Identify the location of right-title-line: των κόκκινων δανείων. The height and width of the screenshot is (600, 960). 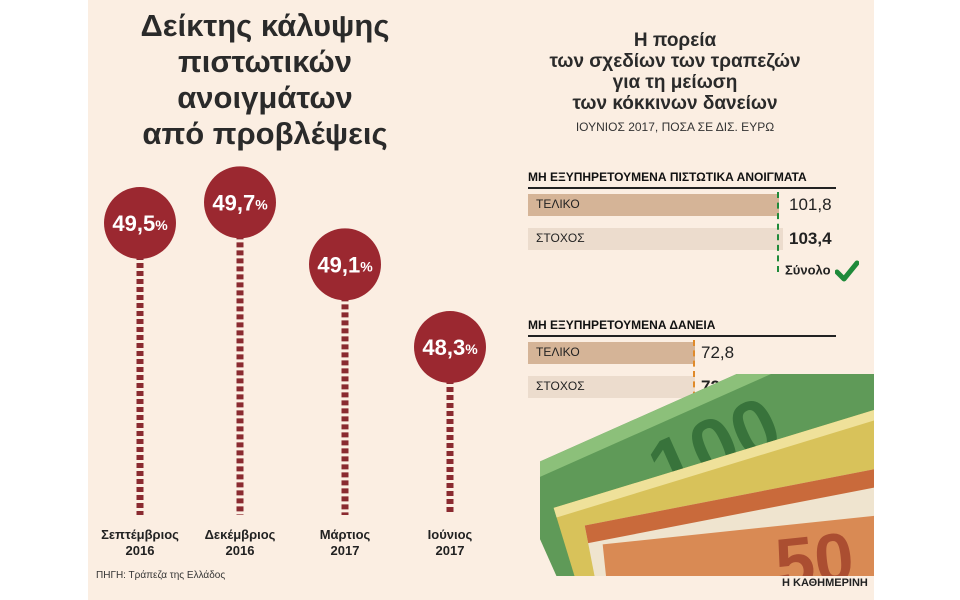
(675, 103).